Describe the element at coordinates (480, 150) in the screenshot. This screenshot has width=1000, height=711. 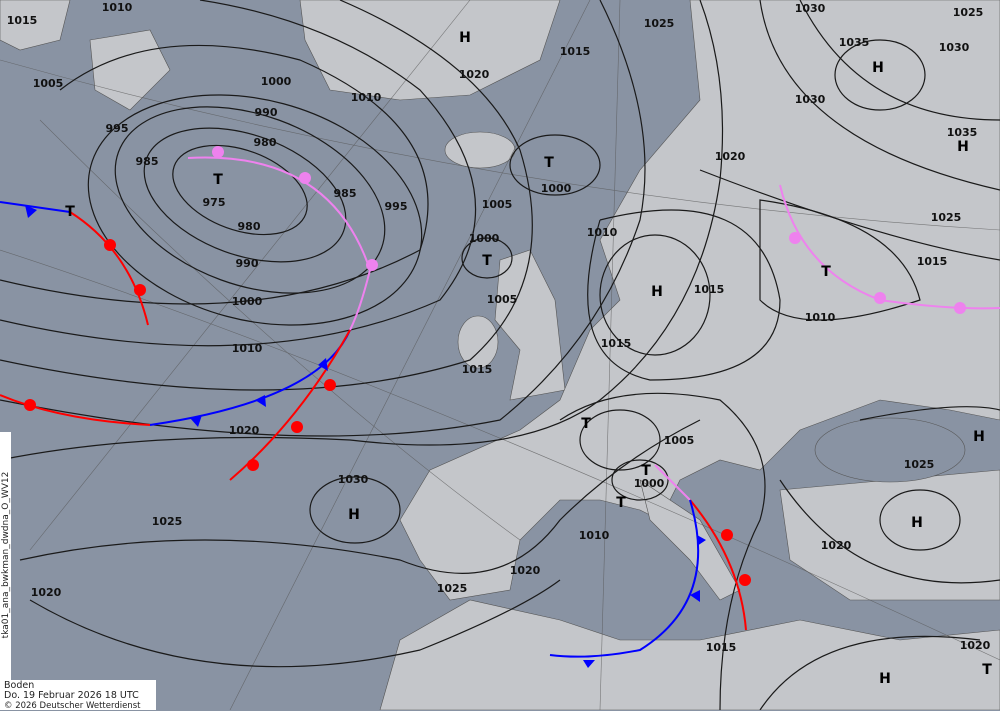
I see `iceland` at that location.